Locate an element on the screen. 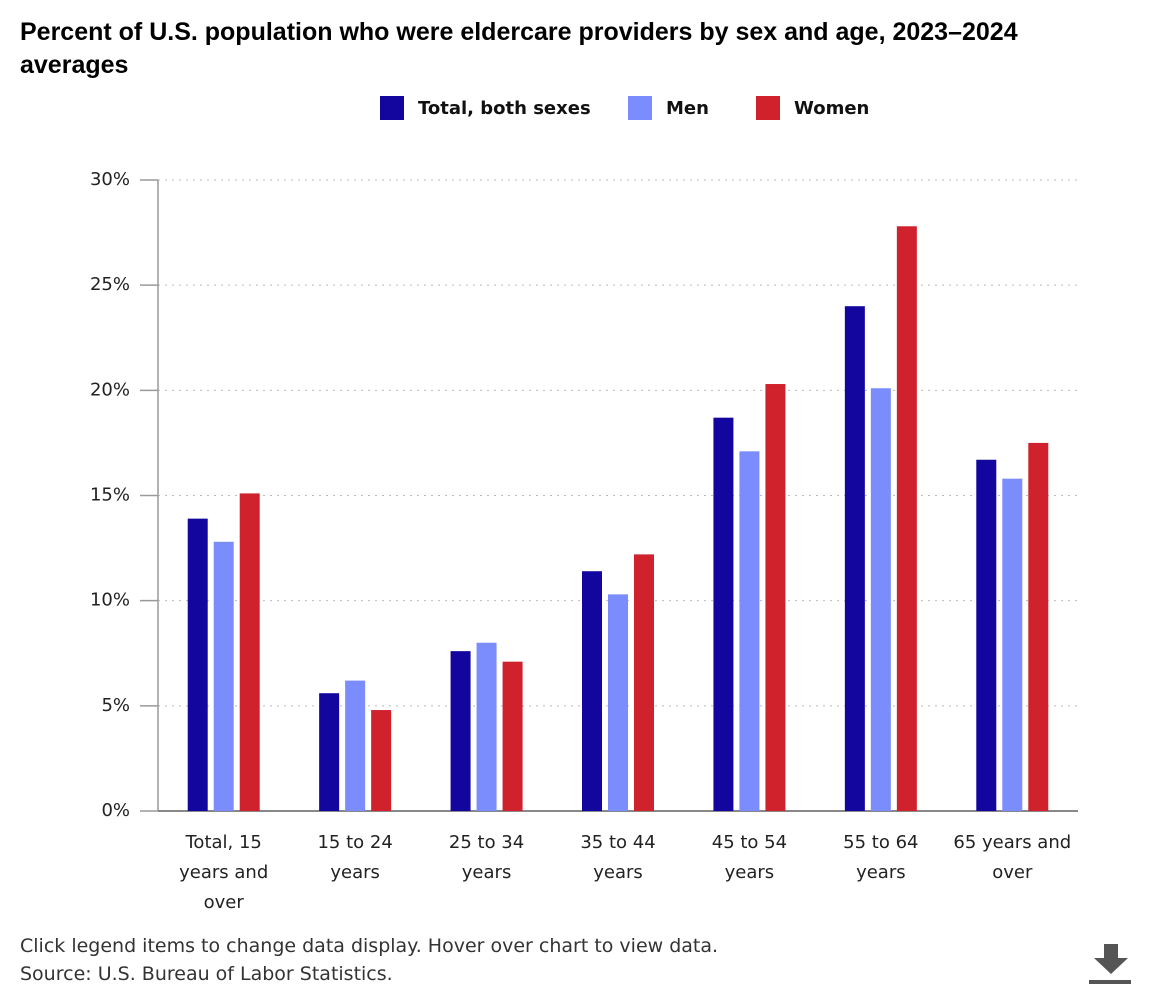 The width and height of the screenshot is (1160, 1000). x-tick-label: 65 years and over is located at coordinates (1012, 857).